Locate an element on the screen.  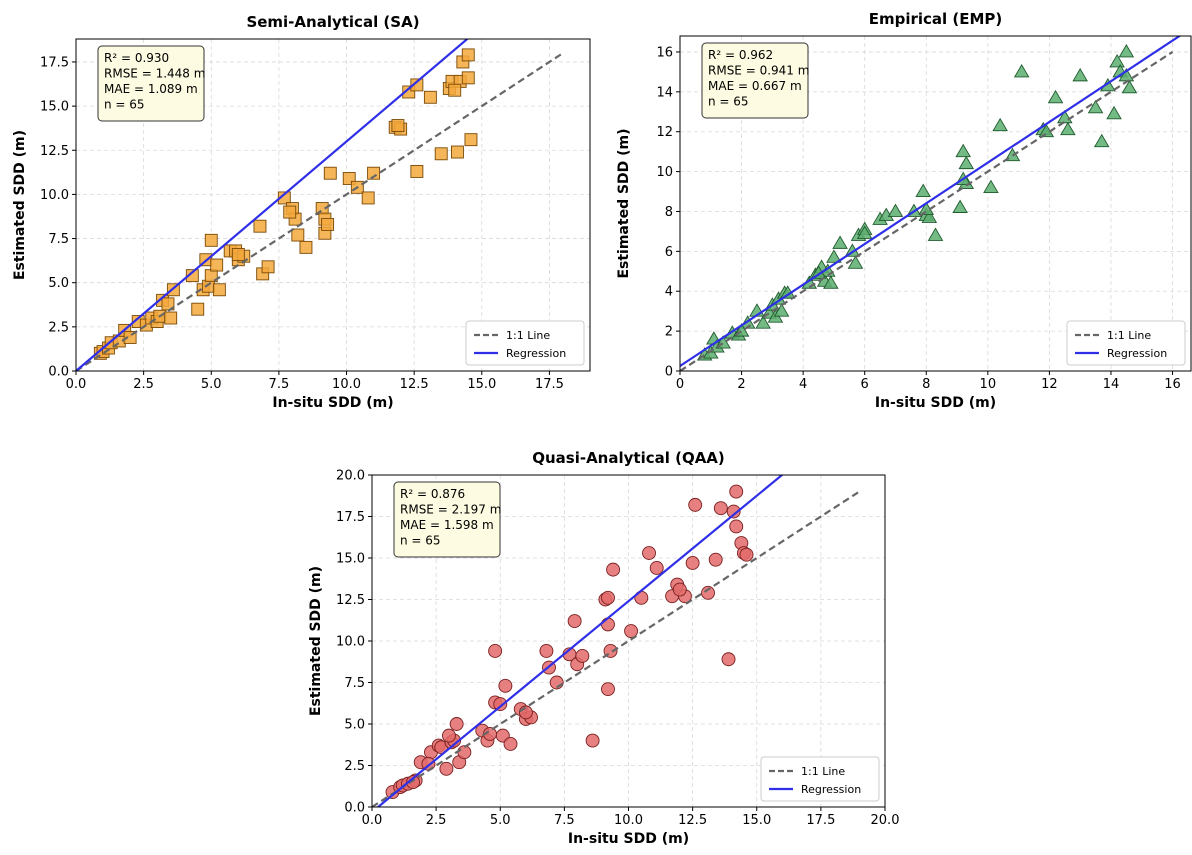
y-tick-label: 20.0 is located at coordinates (350, 476).